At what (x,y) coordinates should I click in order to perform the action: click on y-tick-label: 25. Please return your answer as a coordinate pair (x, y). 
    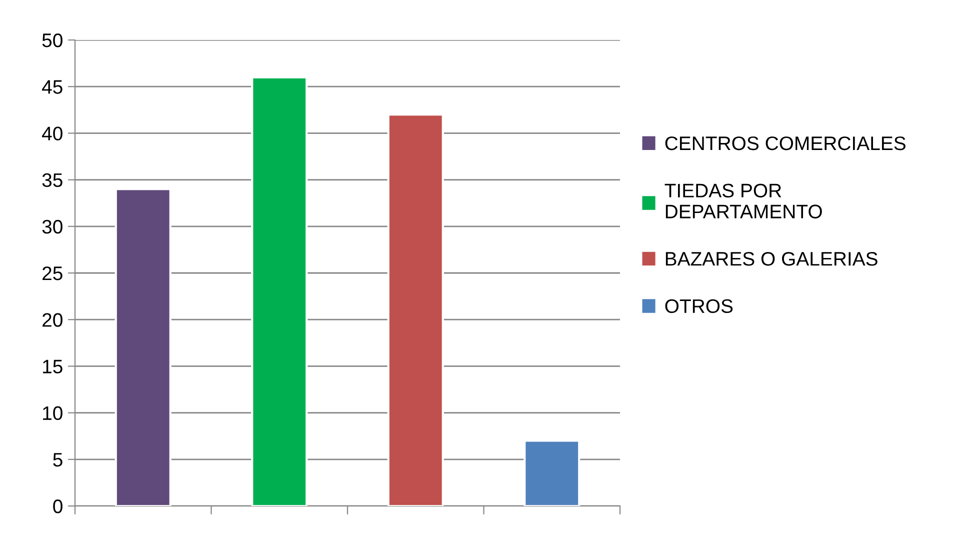
    Looking at the image, I should click on (52, 273).